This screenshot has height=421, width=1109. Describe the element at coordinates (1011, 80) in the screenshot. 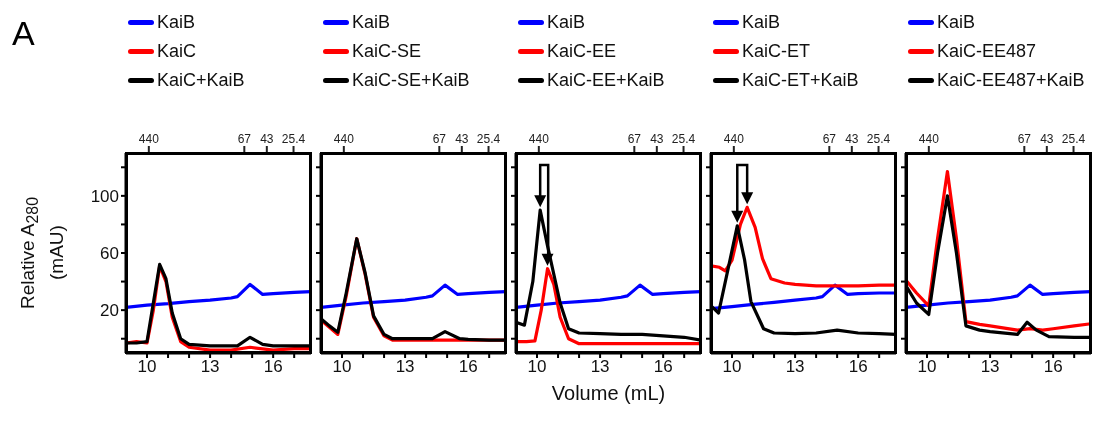

I see `legend-label: KaiC-EE487+KaiB` at that location.